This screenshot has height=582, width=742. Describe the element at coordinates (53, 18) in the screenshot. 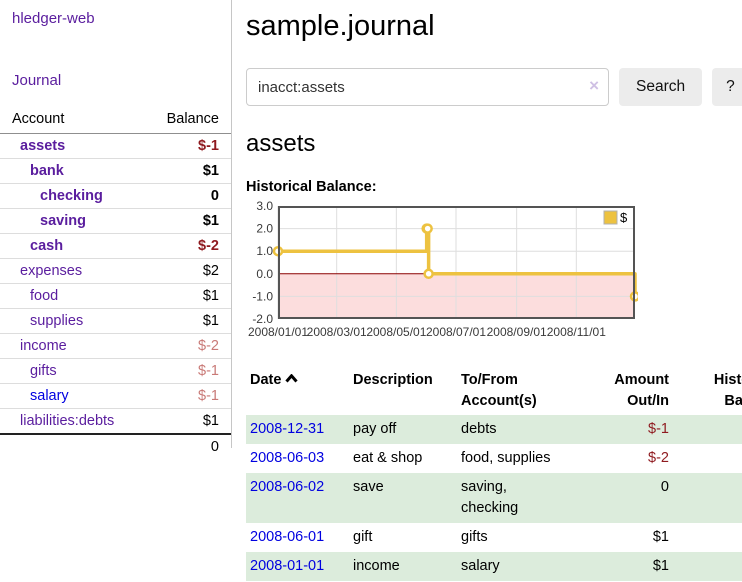

I see `app-title-link: hledger-web` at that location.